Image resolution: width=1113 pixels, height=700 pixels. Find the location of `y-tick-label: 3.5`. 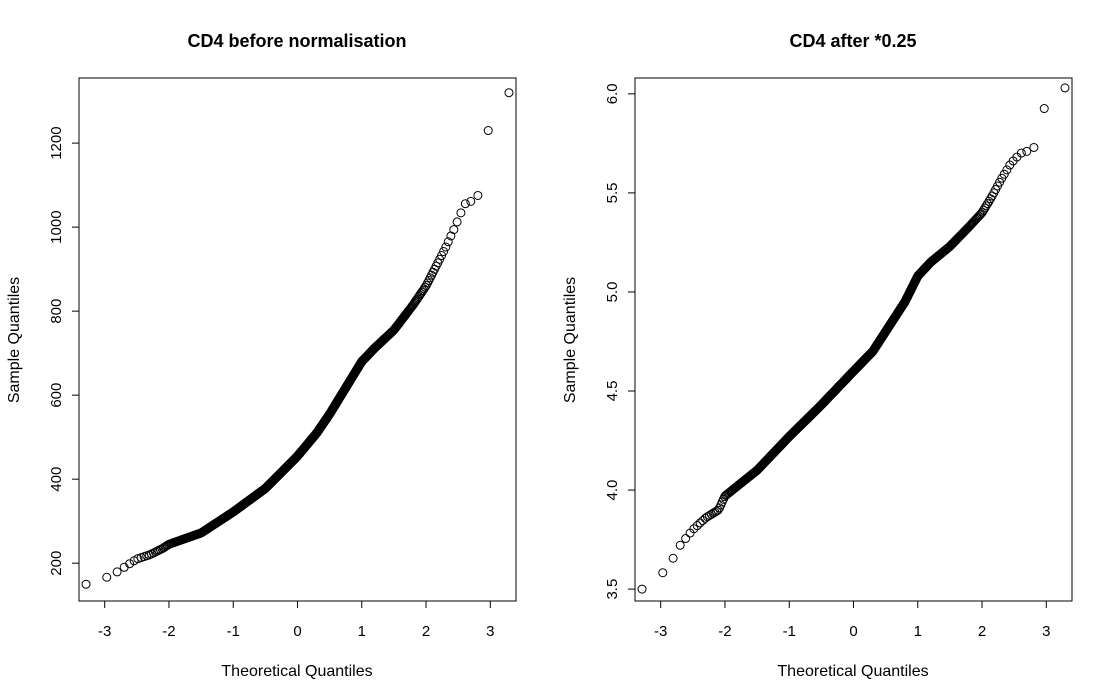

y-tick-label: 3.5 is located at coordinates (612, 589).